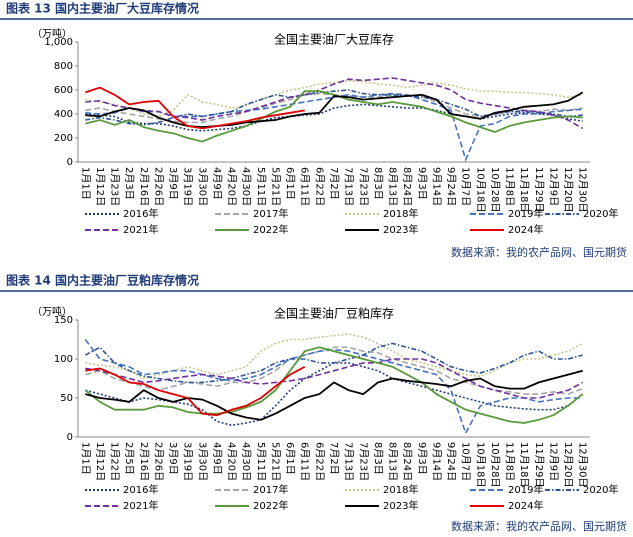  Describe the element at coordinates (115, 186) in the screenshot. I see `x-tick-label: 1月23日` at that location.